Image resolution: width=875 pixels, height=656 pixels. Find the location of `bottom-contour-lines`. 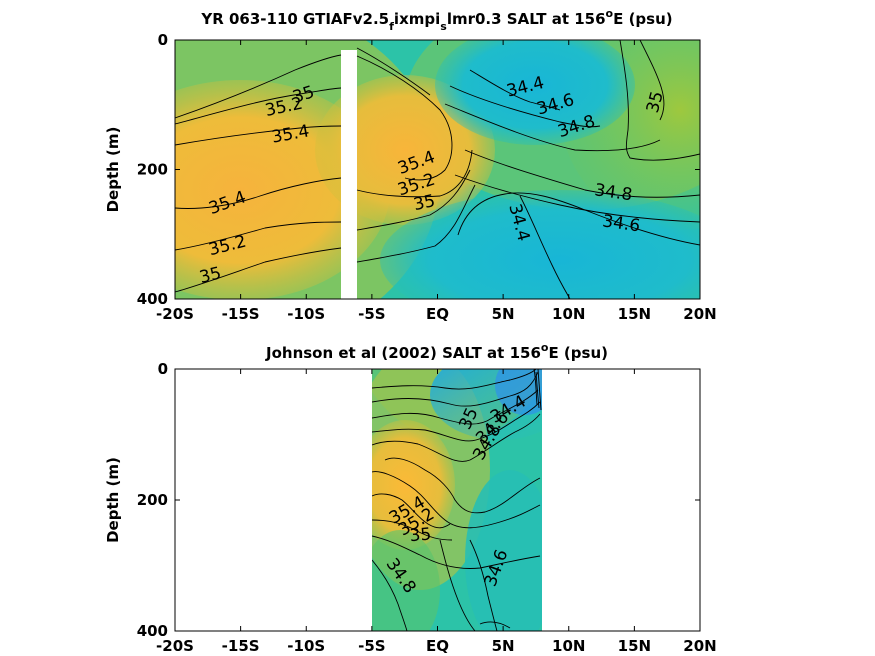

bottom-contour-lines is located at coordinates (457, 500).